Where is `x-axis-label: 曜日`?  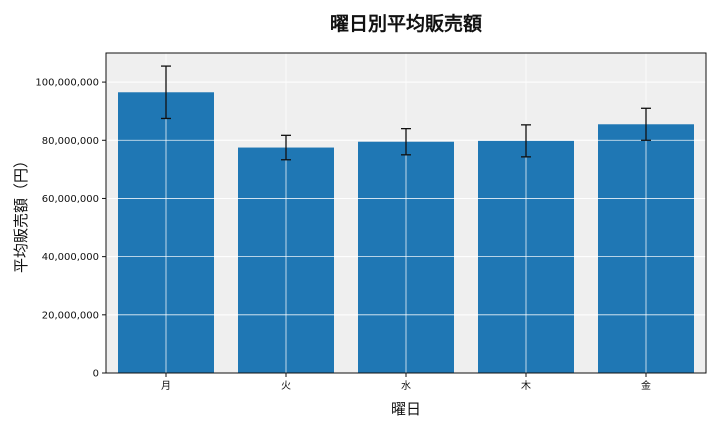
x-axis-label: 曜日 is located at coordinates (406, 409).